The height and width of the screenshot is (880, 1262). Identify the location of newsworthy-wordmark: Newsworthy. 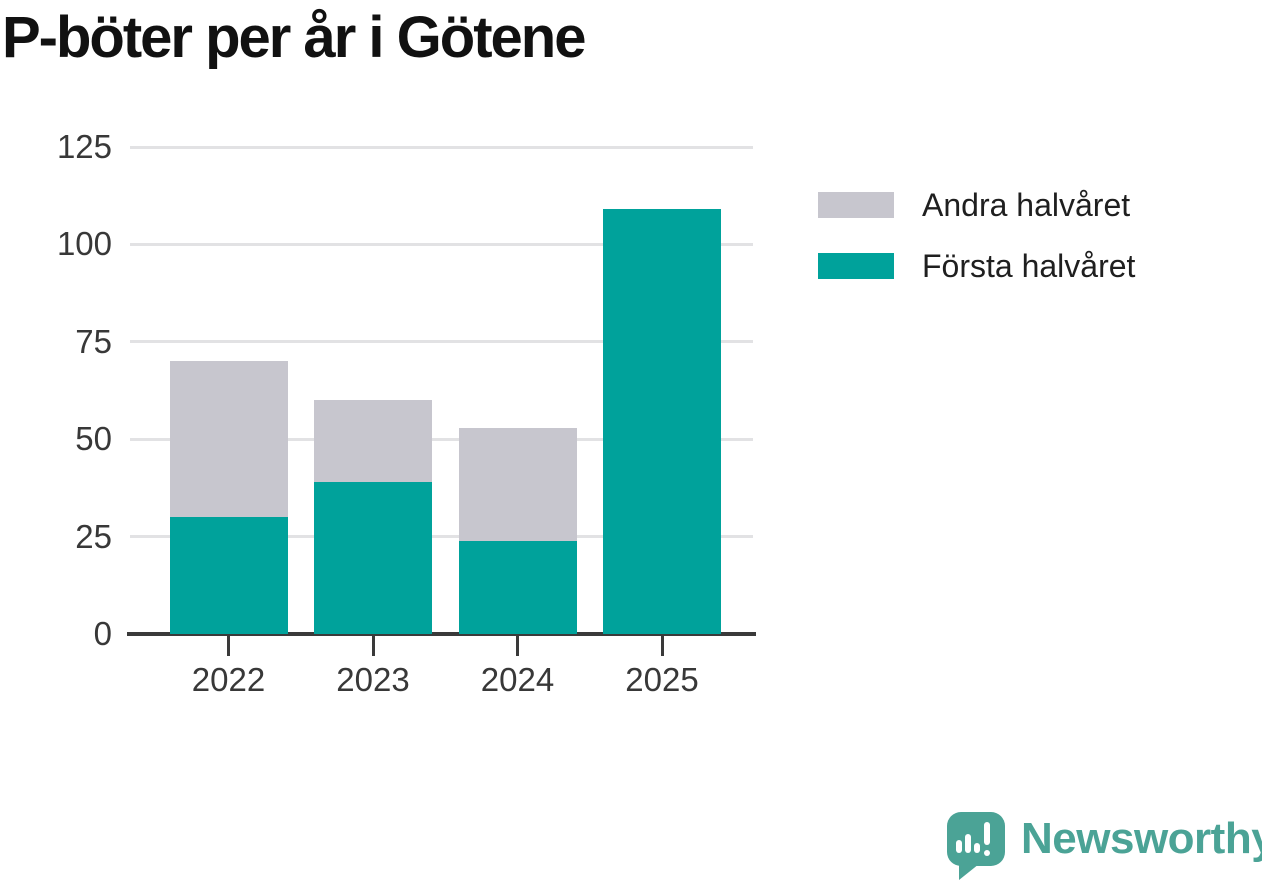
(1141, 838).